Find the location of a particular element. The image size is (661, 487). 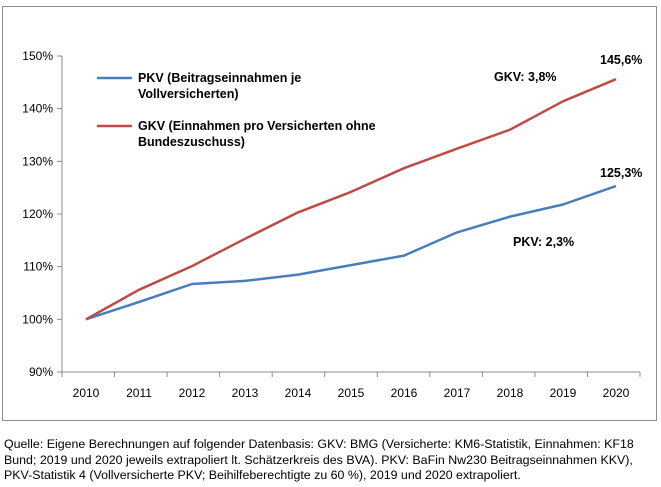

x-tick-label: 2015 is located at coordinates (351, 393).